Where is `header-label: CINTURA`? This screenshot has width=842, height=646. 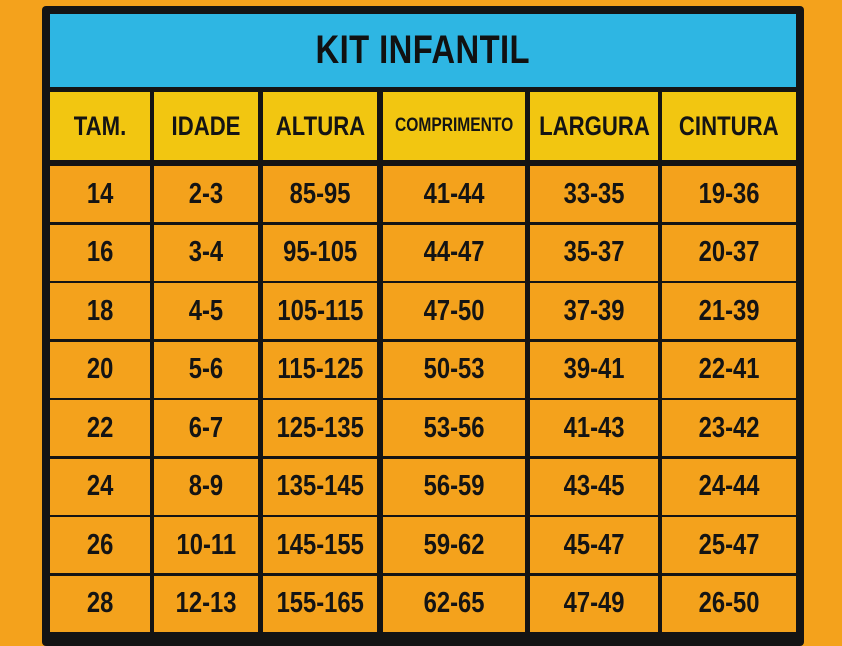
header-label: CINTURA is located at coordinates (729, 125).